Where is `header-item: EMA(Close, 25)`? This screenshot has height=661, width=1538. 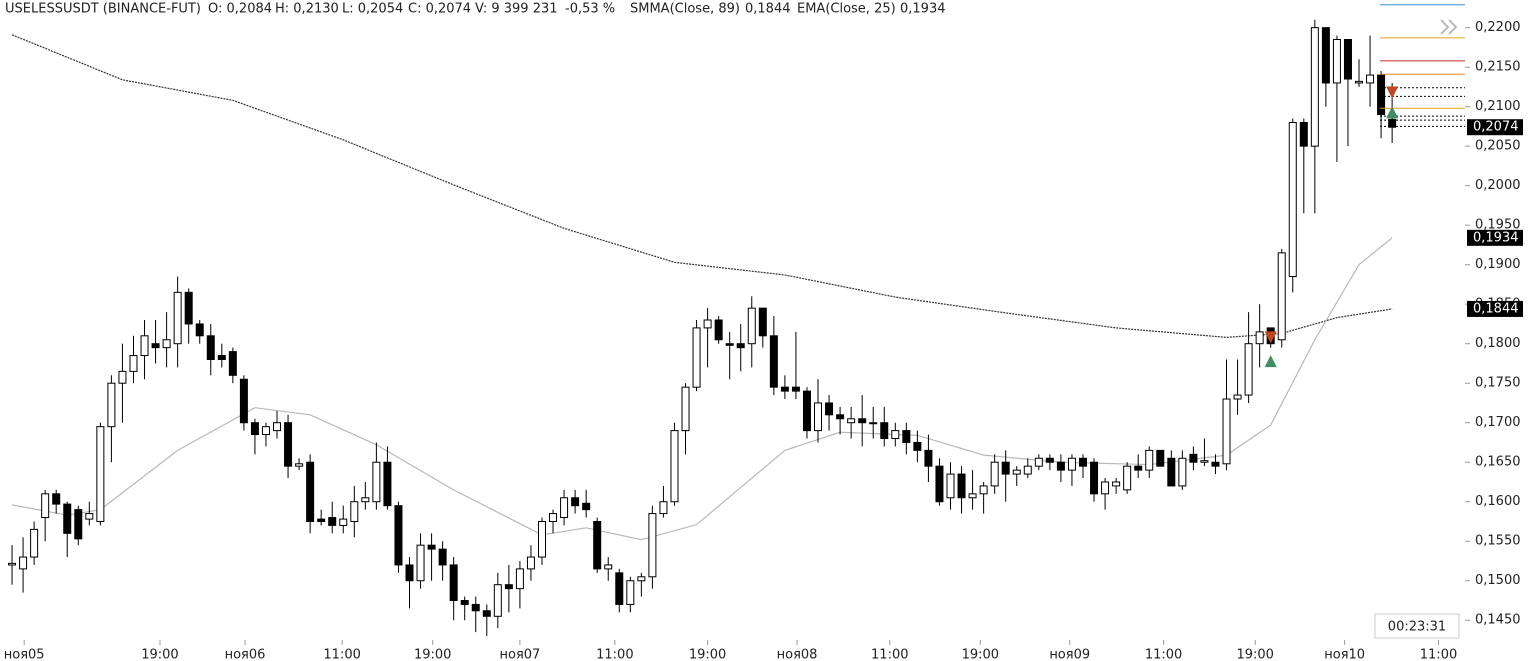 header-item: EMA(Close, 25) is located at coordinates (846, 9).